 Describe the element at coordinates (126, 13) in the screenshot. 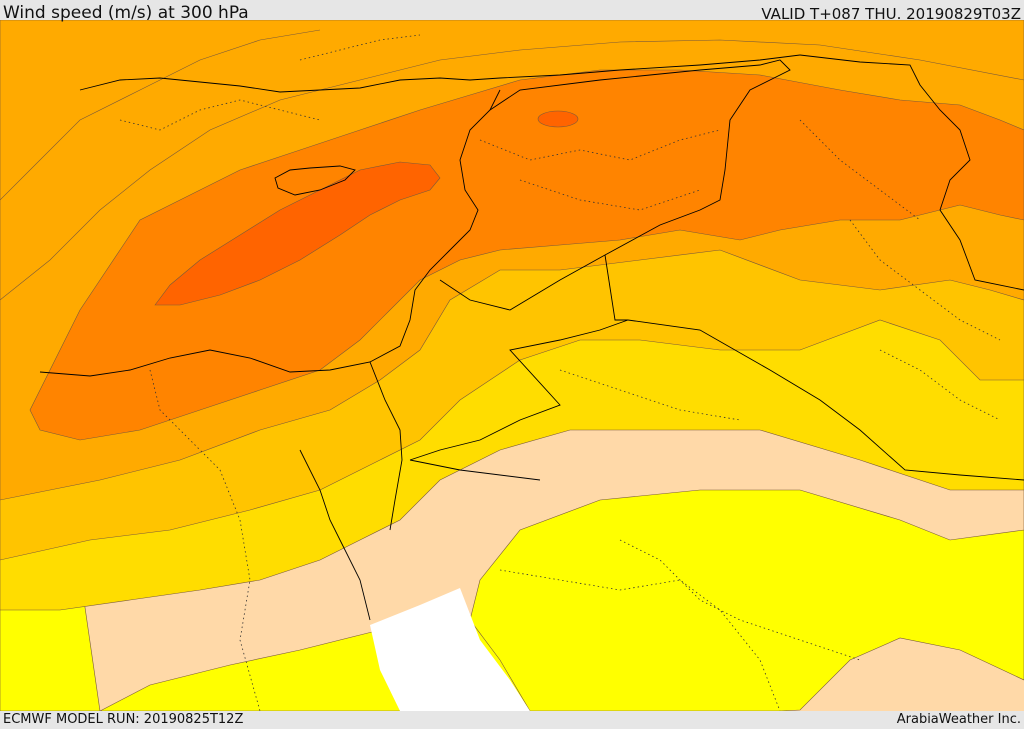

I see `chart-title: Wind speed (m/s) at 300 hPa` at that location.